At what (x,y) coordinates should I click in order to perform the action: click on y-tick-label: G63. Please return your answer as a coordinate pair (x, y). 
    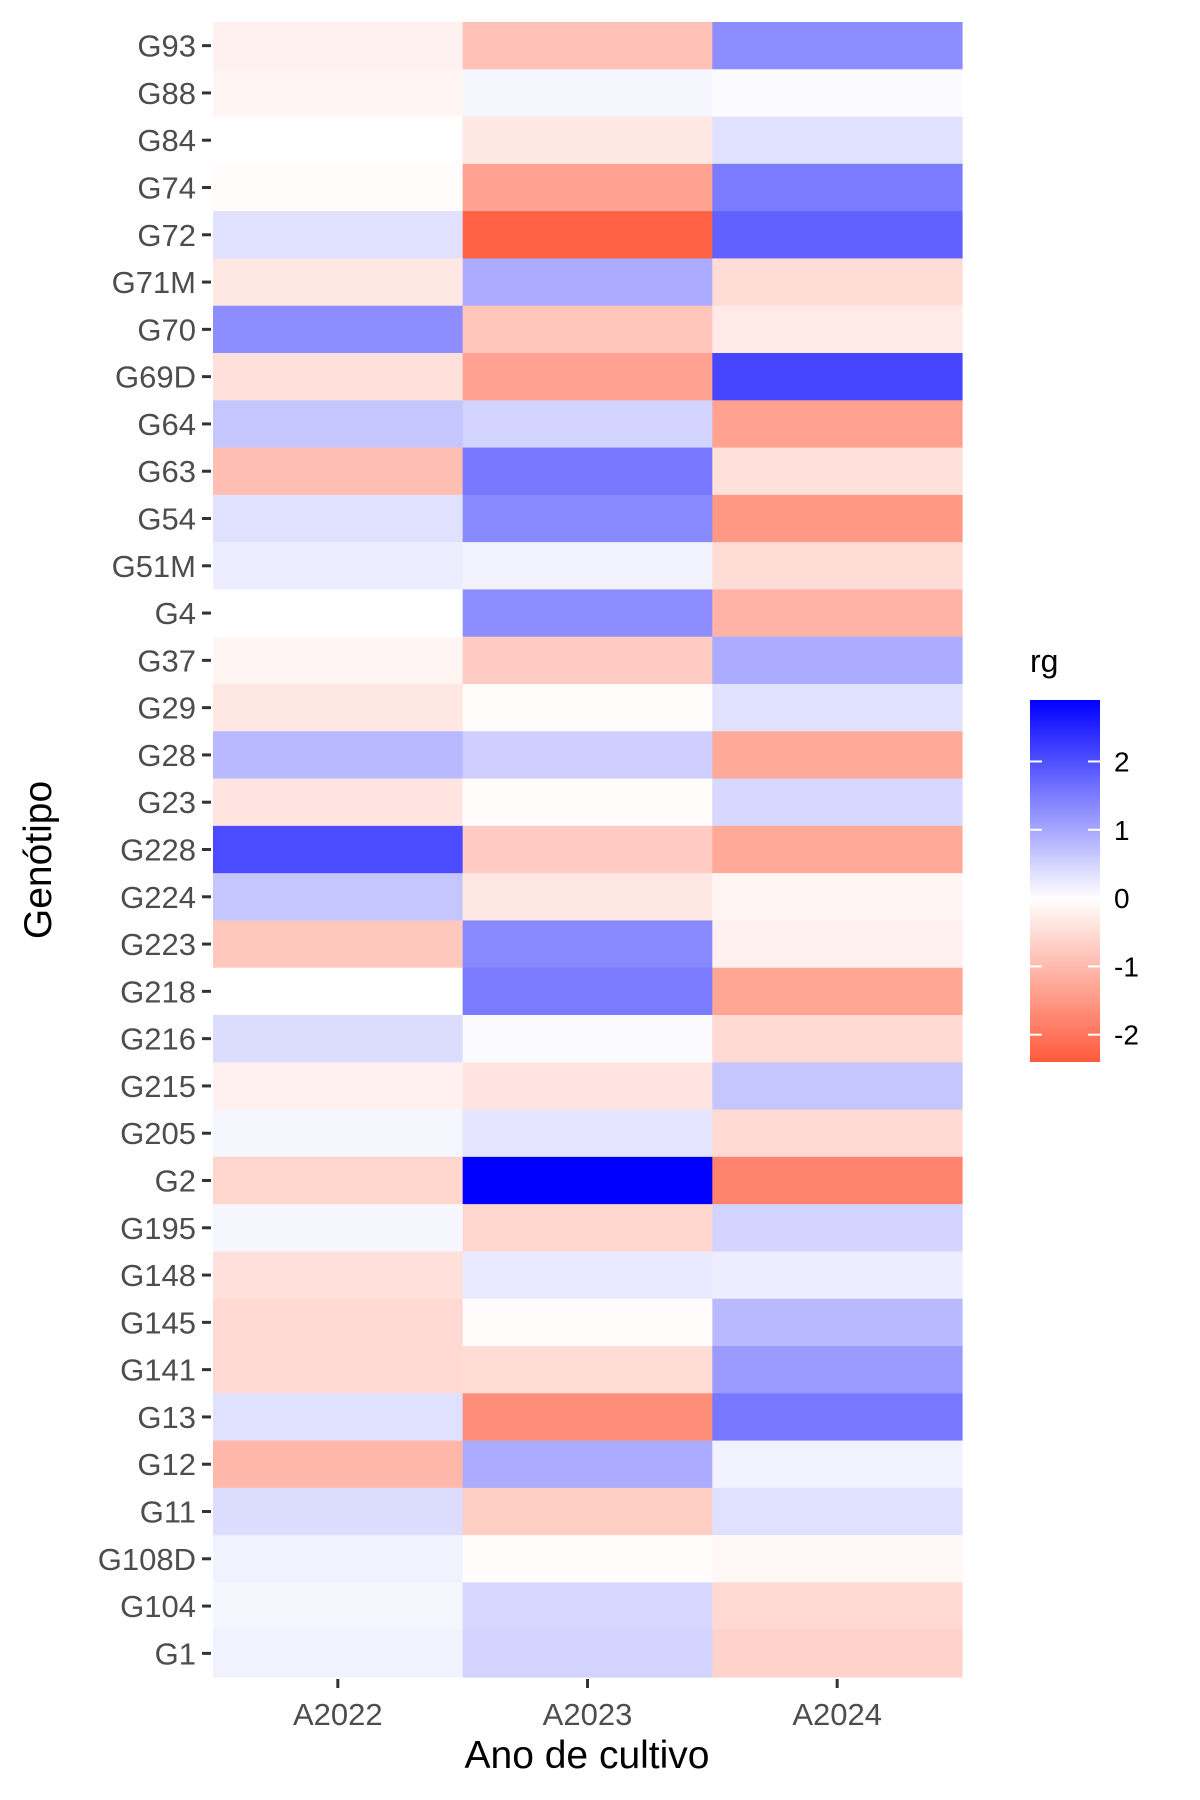
    Looking at the image, I should click on (166, 471).